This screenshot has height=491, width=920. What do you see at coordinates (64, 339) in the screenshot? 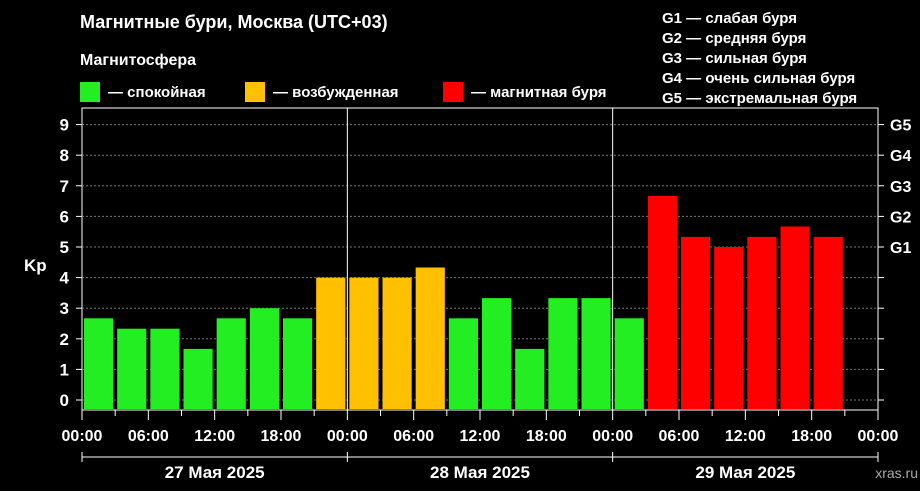
I see `y-tick-label: 2` at bounding box center [64, 339].